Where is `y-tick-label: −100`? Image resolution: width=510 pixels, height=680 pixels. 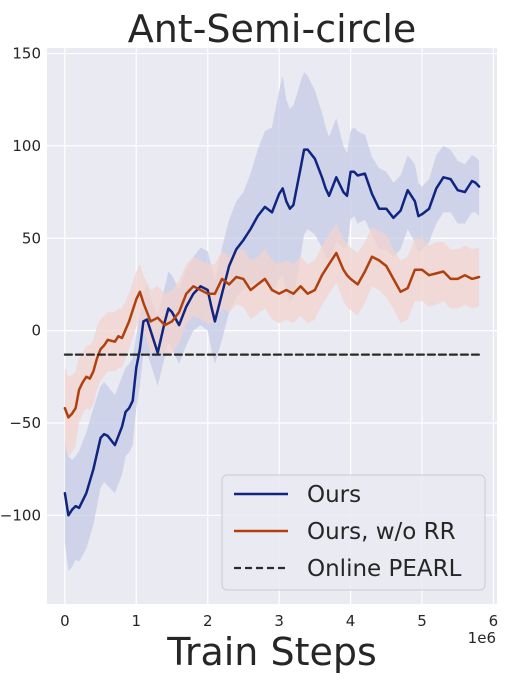 y-tick-label: −100 is located at coordinates (20, 515).